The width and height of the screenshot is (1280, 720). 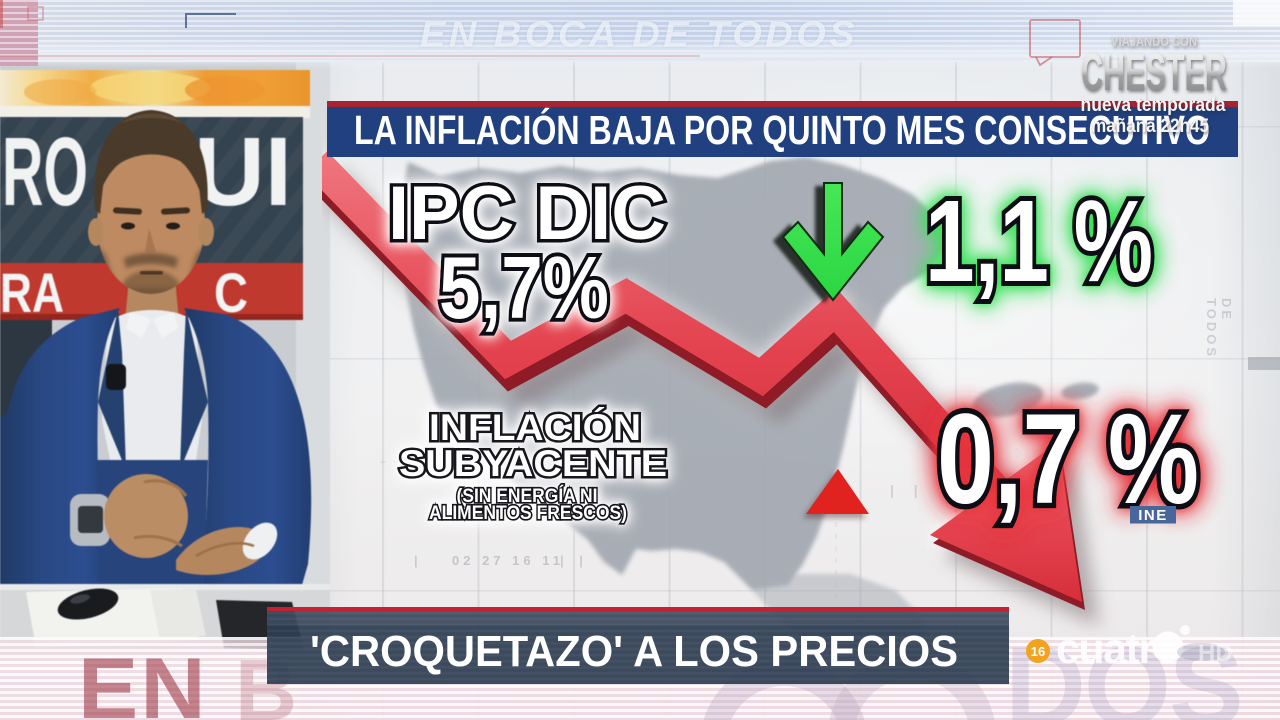 I want to click on svg-text: CHESTER, so click(x=1154, y=73).